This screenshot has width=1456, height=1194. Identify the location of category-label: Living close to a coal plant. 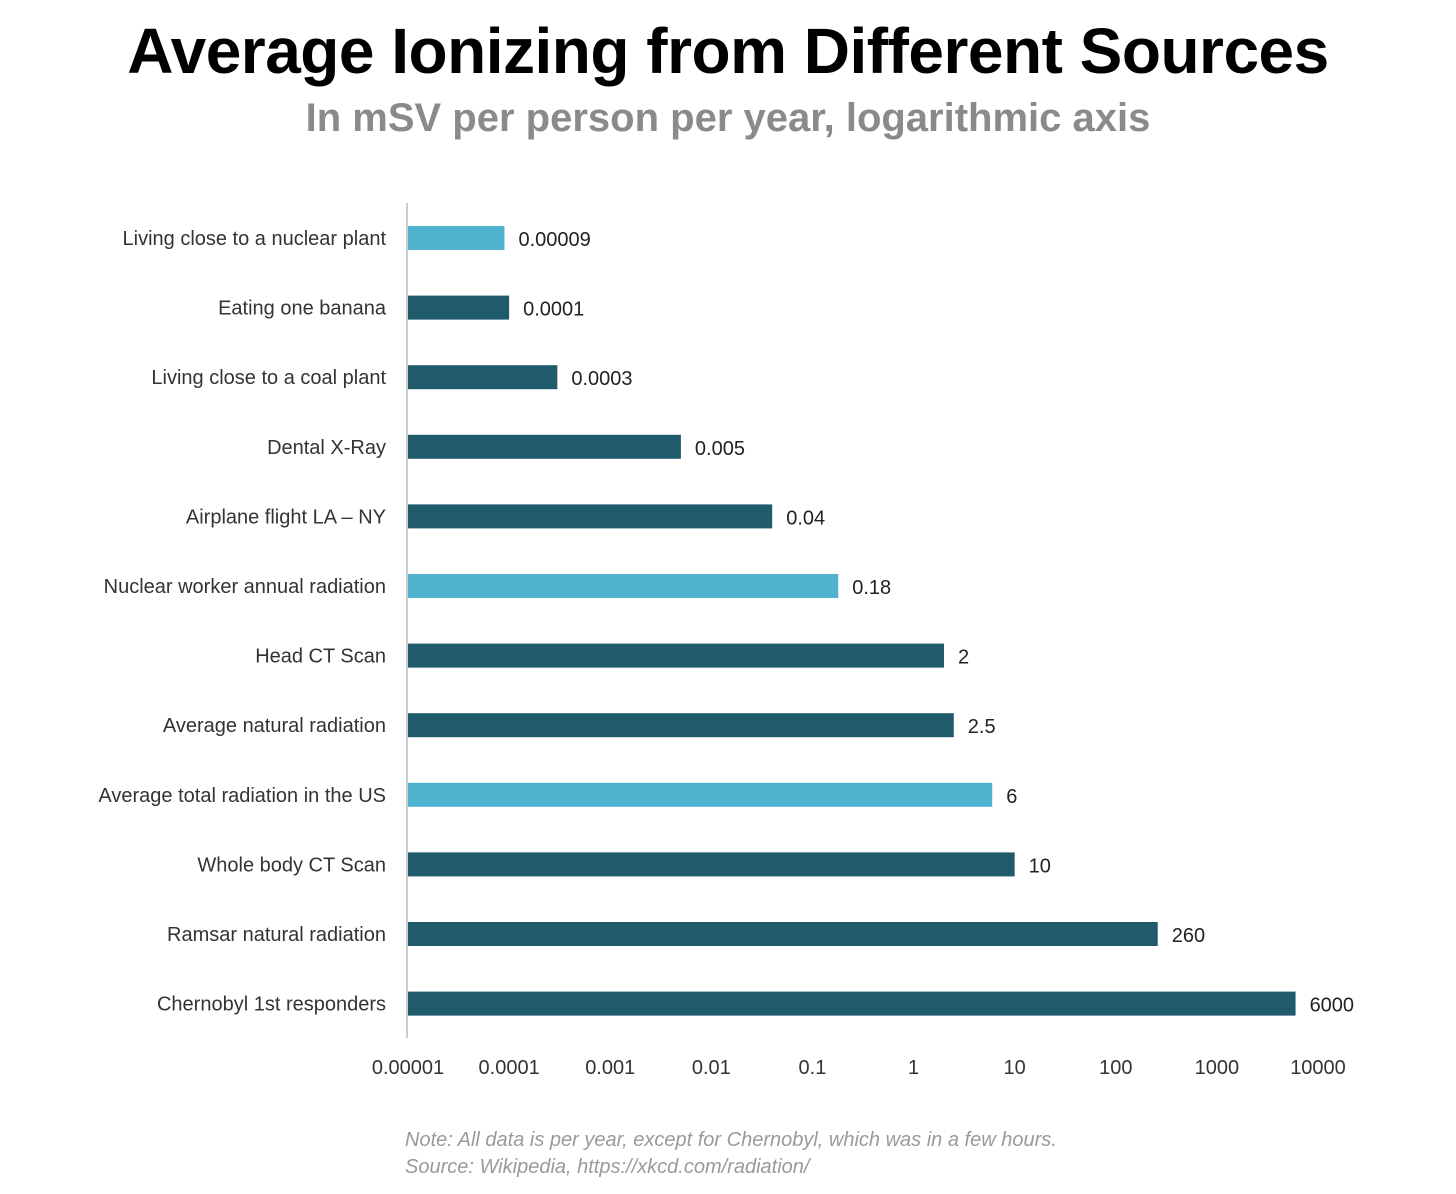
(268, 378).